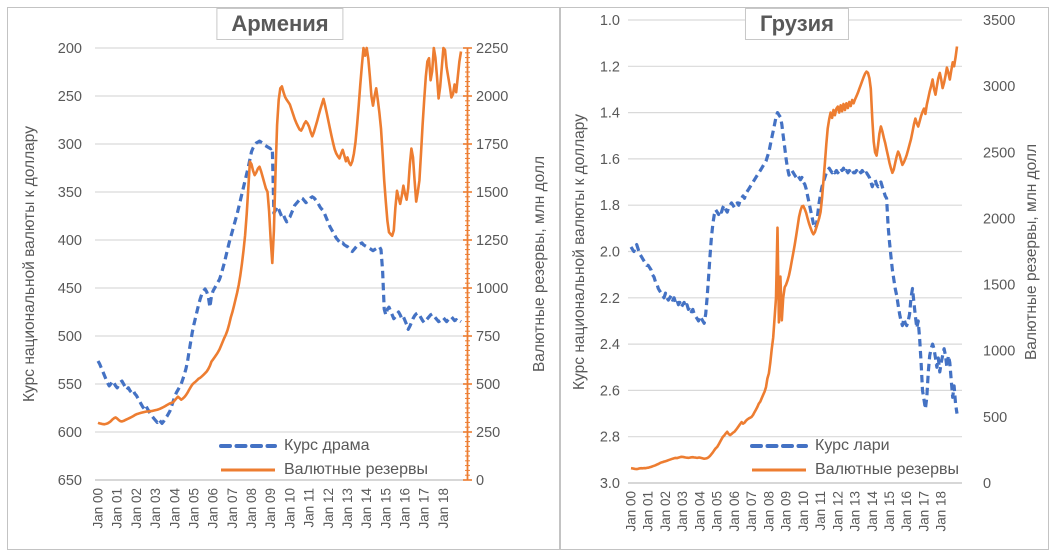 This screenshot has height=558, width=1056. Describe the element at coordinates (610, 67) in the screenshot. I see `y-left-tick-label: 1.2` at that location.